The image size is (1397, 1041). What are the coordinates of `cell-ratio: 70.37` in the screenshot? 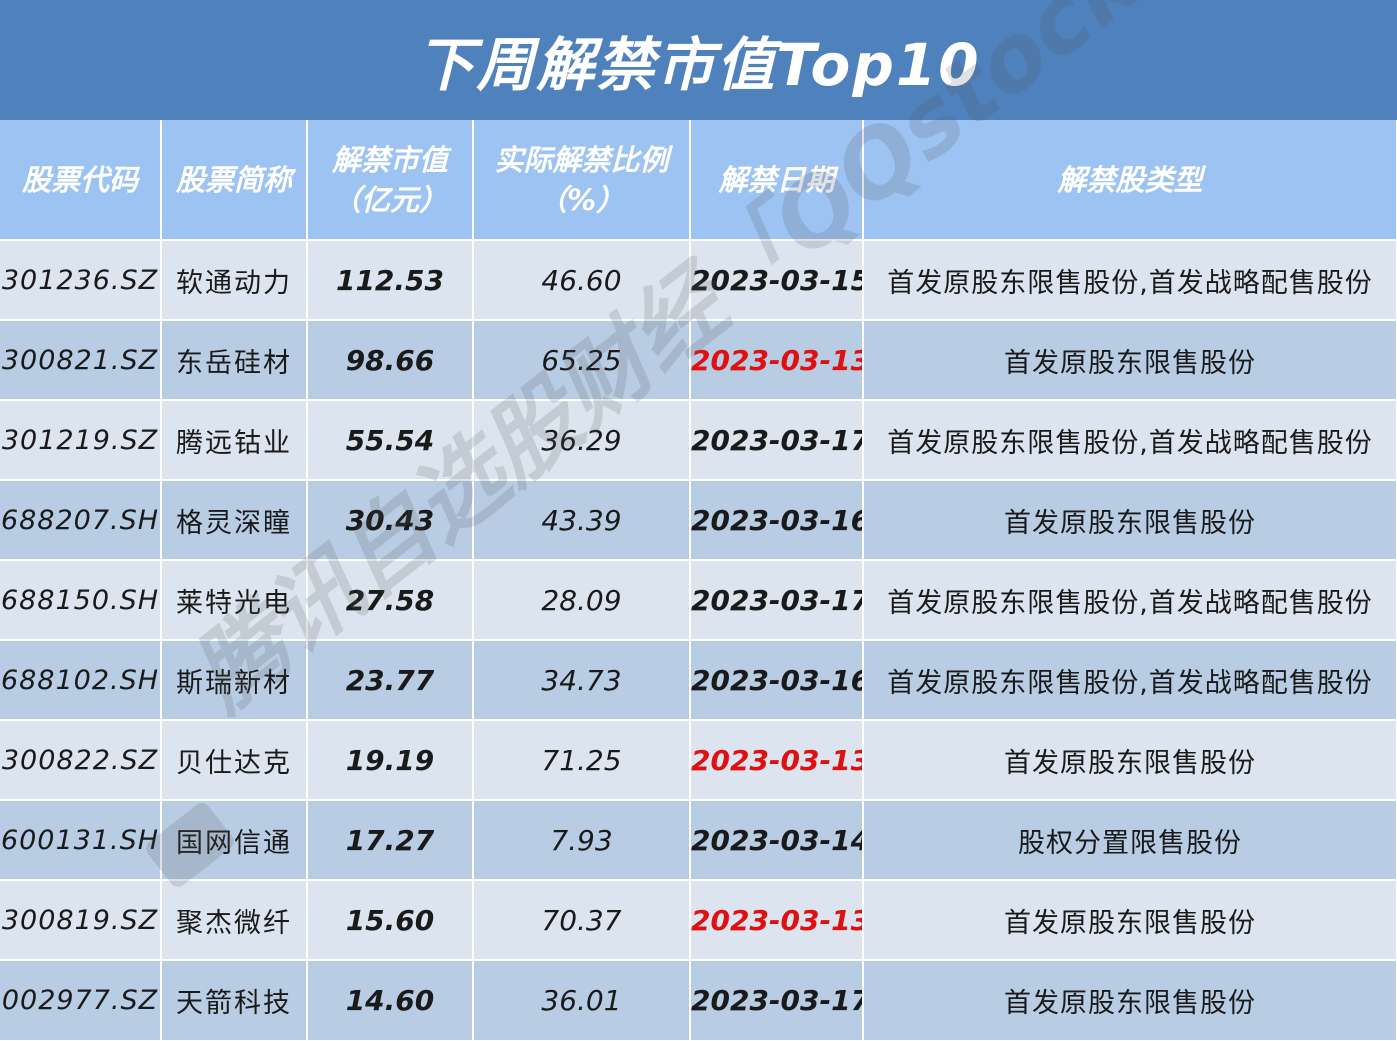 It's located at (582, 919).